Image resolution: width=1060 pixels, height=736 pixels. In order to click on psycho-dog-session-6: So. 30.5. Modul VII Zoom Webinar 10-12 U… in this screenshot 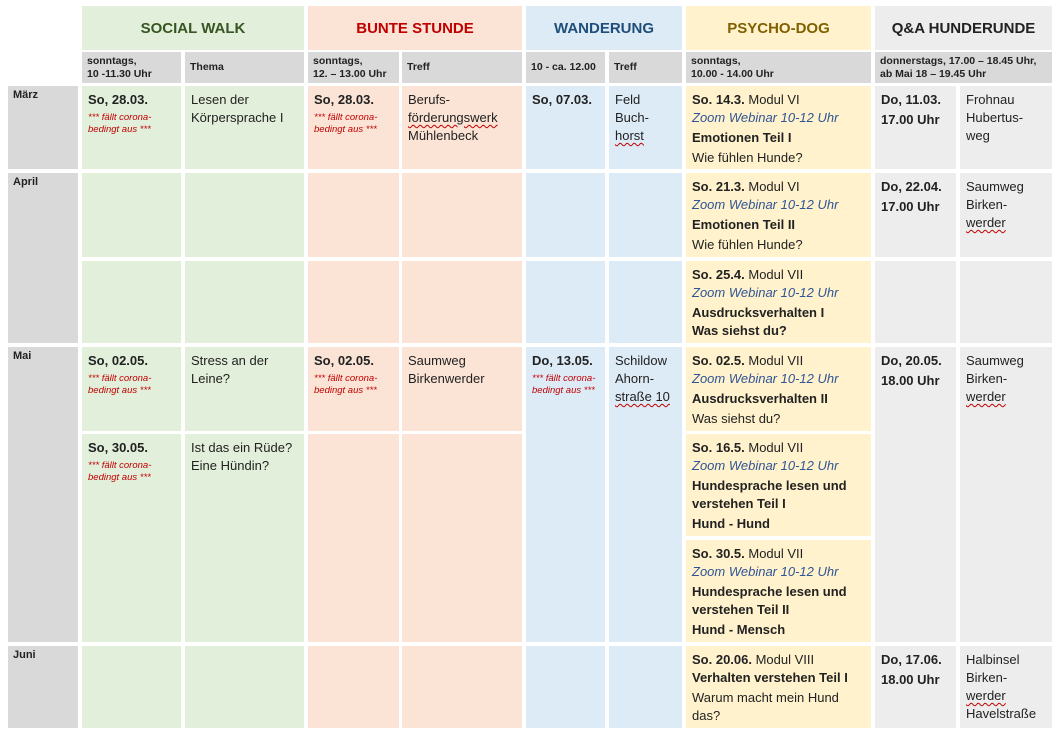, I will do `click(778, 591)`.